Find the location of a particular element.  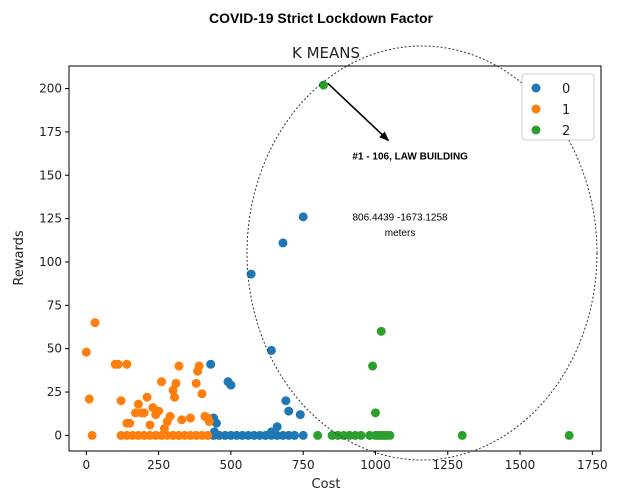

x-axis-label: Cost is located at coordinates (326, 484).